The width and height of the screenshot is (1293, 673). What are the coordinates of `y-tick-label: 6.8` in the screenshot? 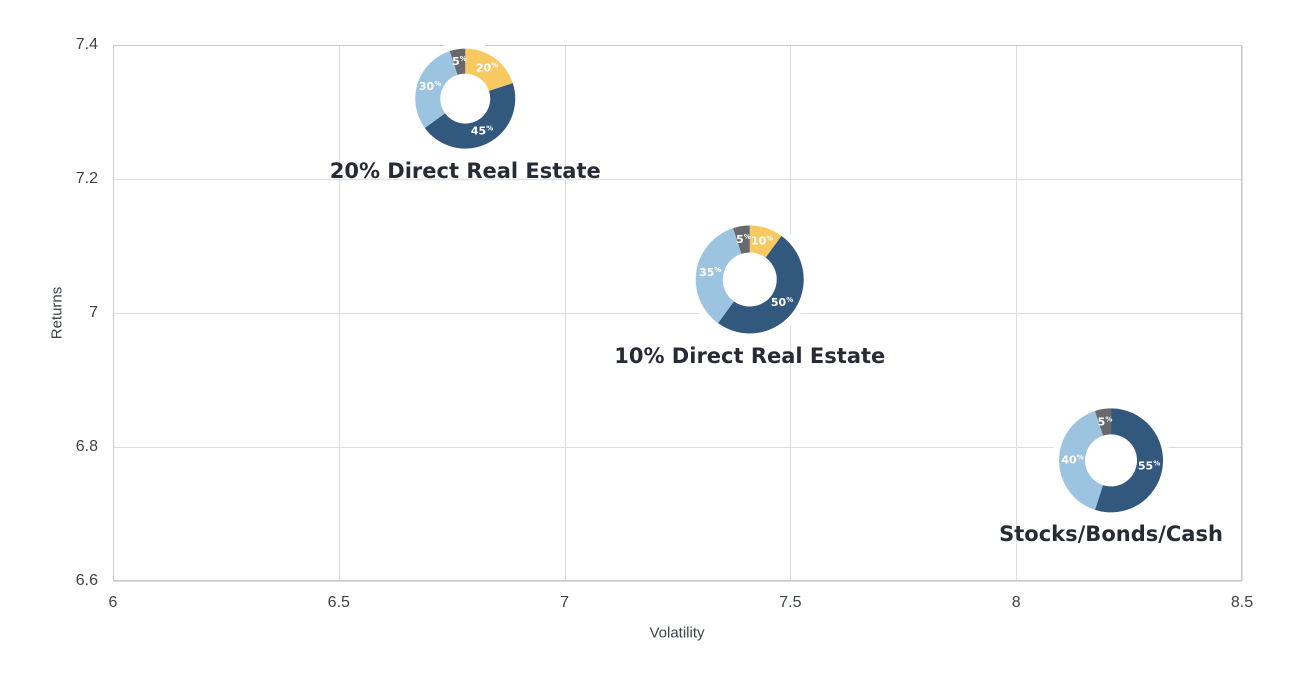 It's located at (86, 446).